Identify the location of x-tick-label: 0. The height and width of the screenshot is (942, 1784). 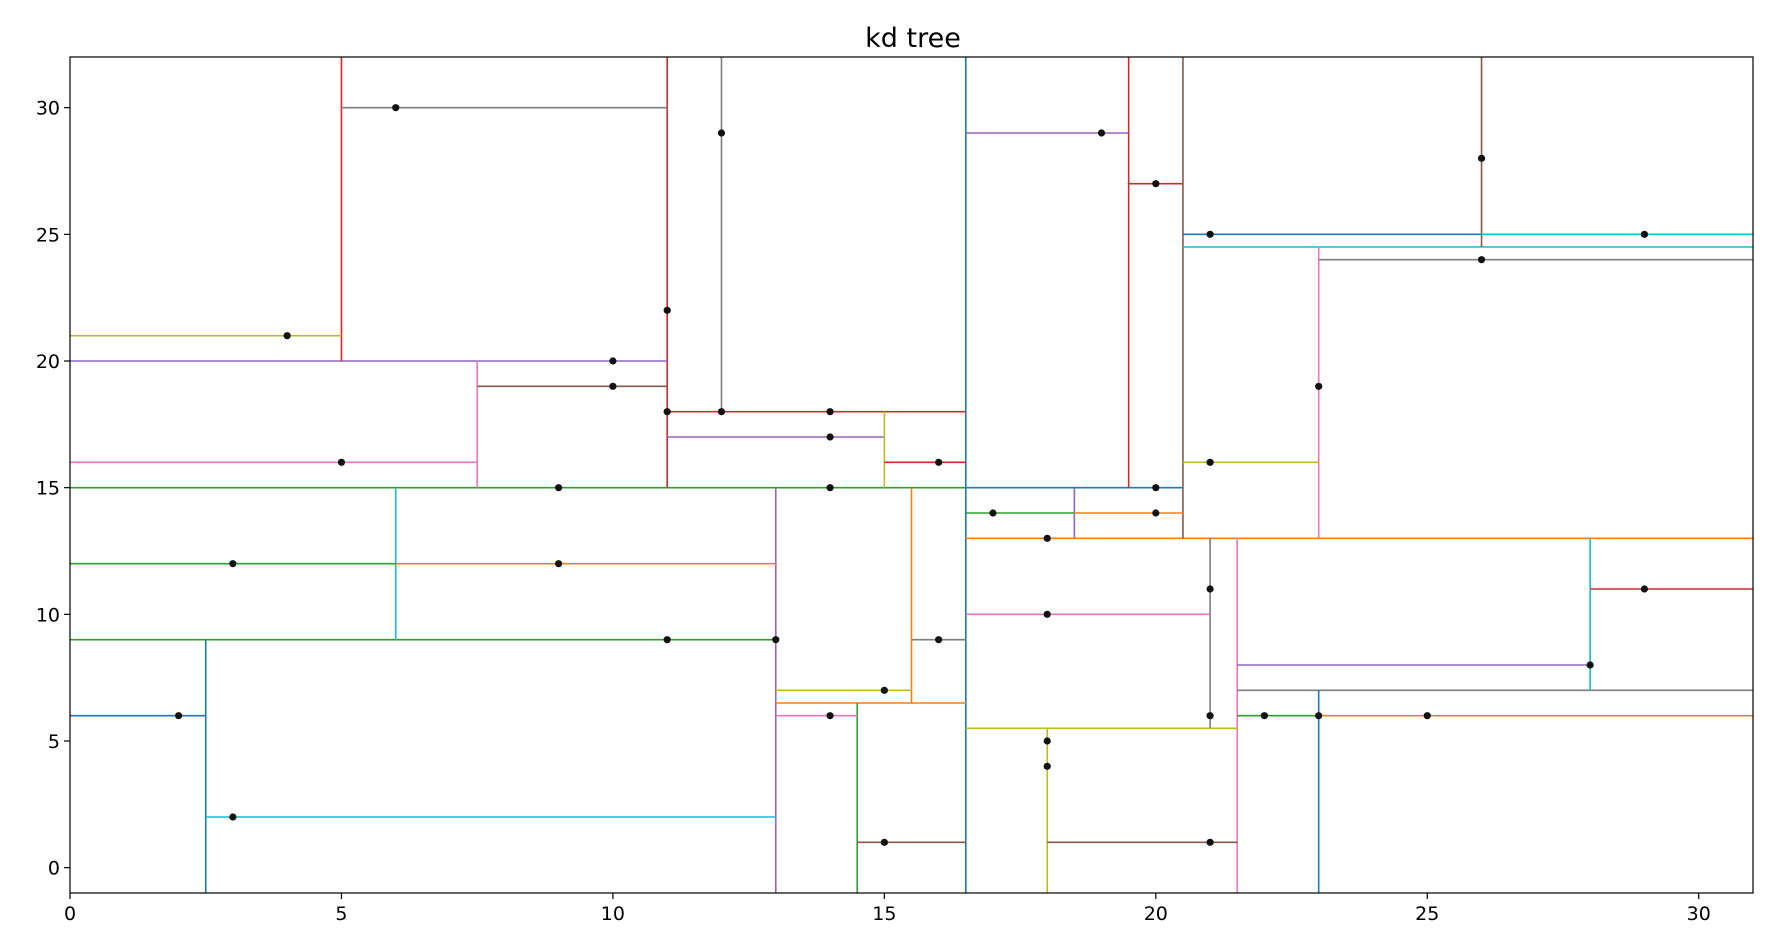
(70, 914).